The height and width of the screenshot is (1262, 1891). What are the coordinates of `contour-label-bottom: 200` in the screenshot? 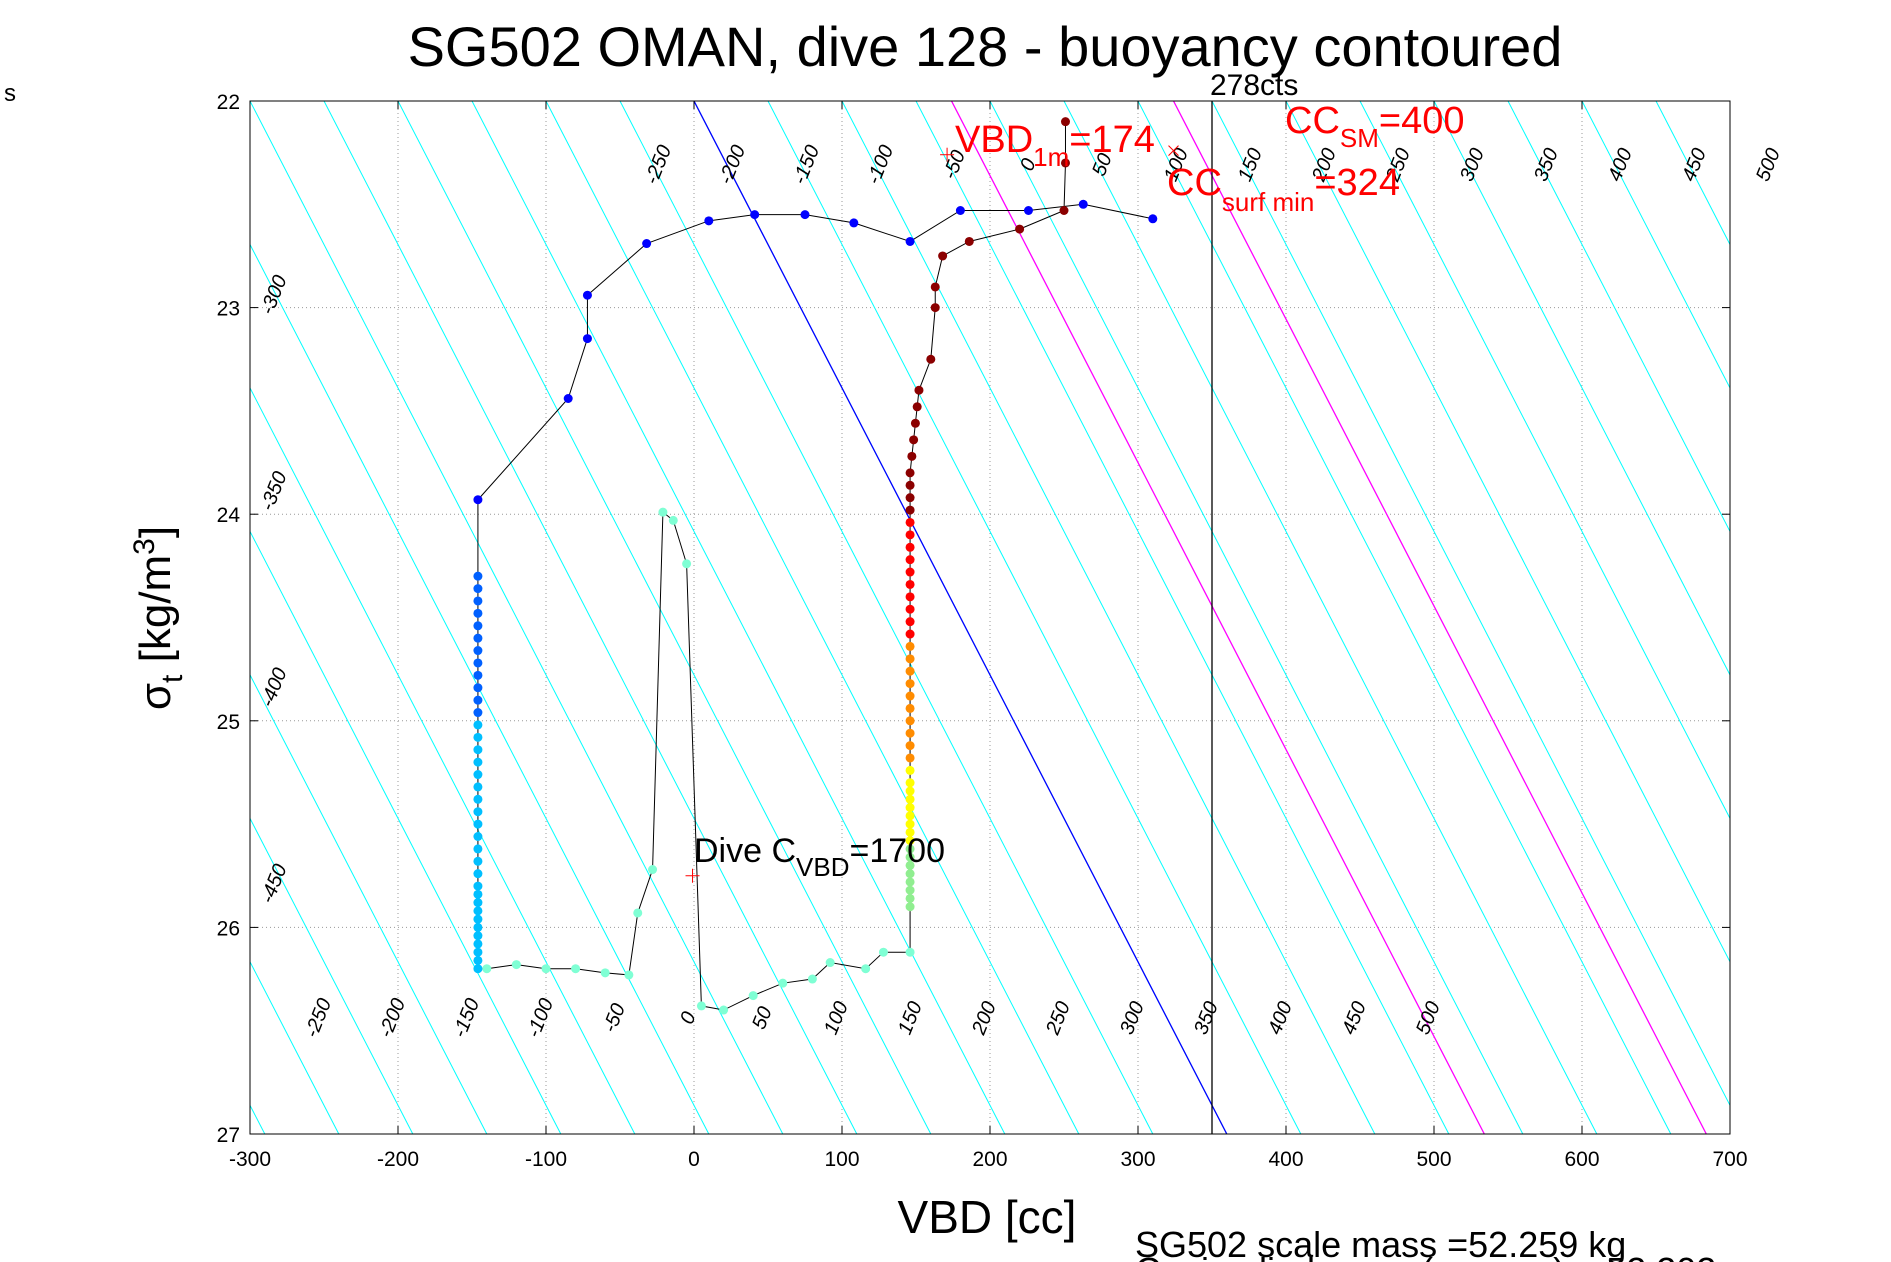 It's located at (984, 1019).